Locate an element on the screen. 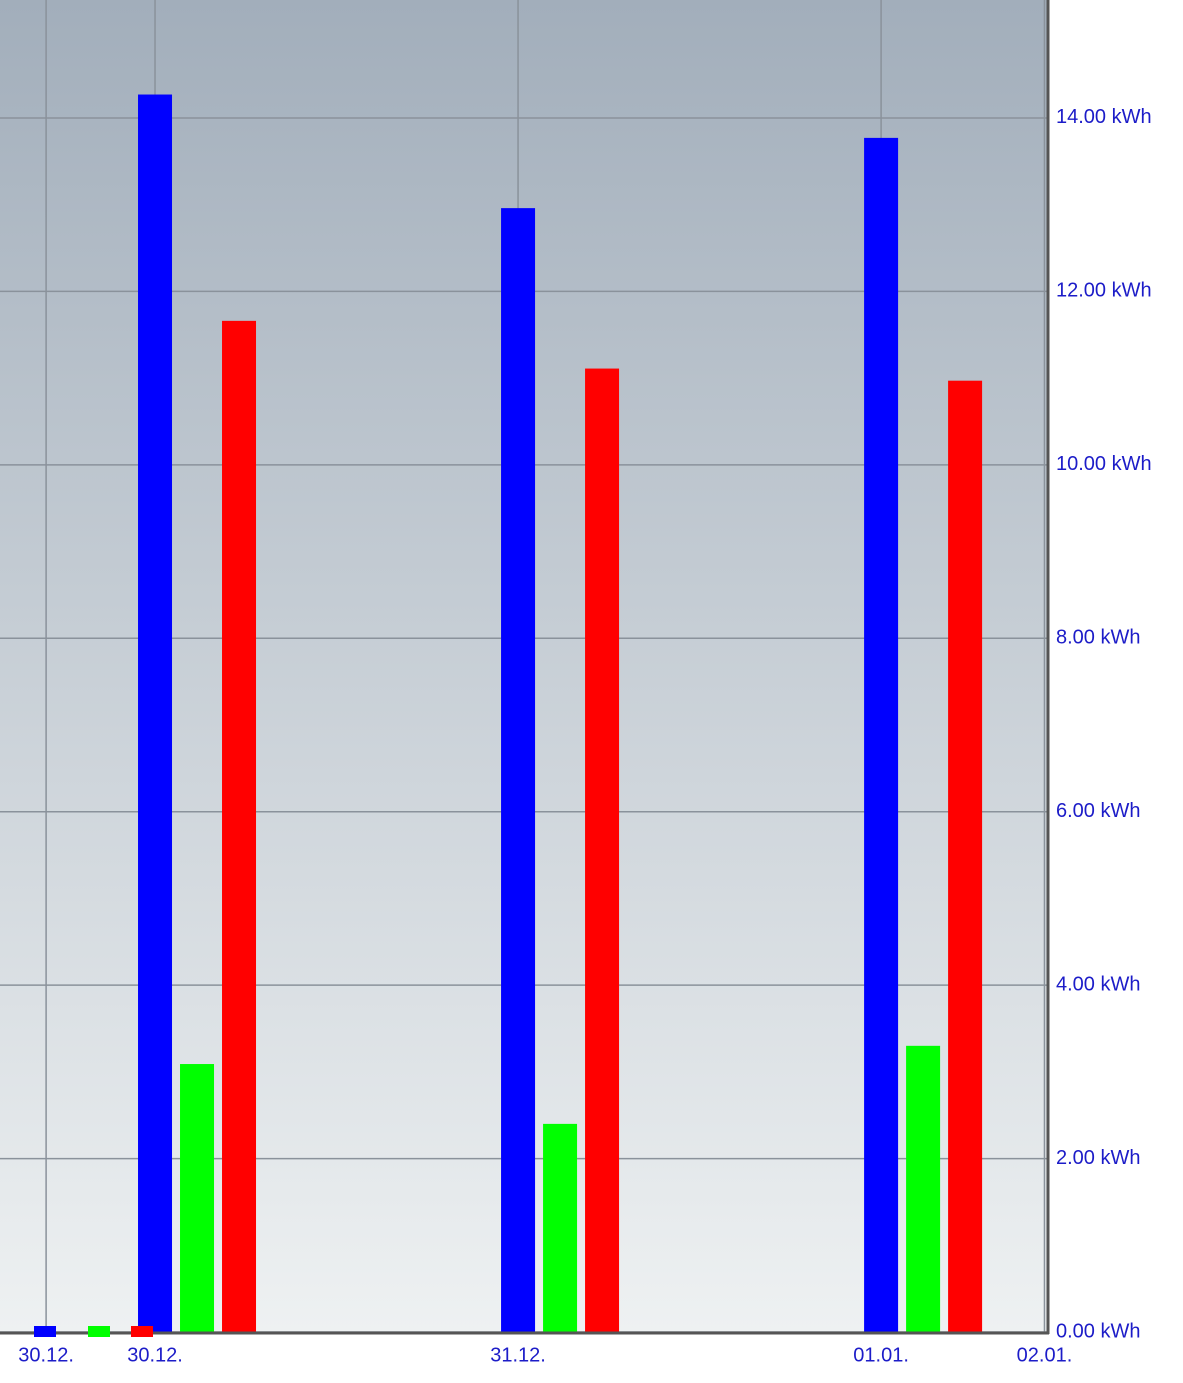 This screenshot has height=1383, width=1183. y-tick-label: 0.00 kWh is located at coordinates (1098, 1331).